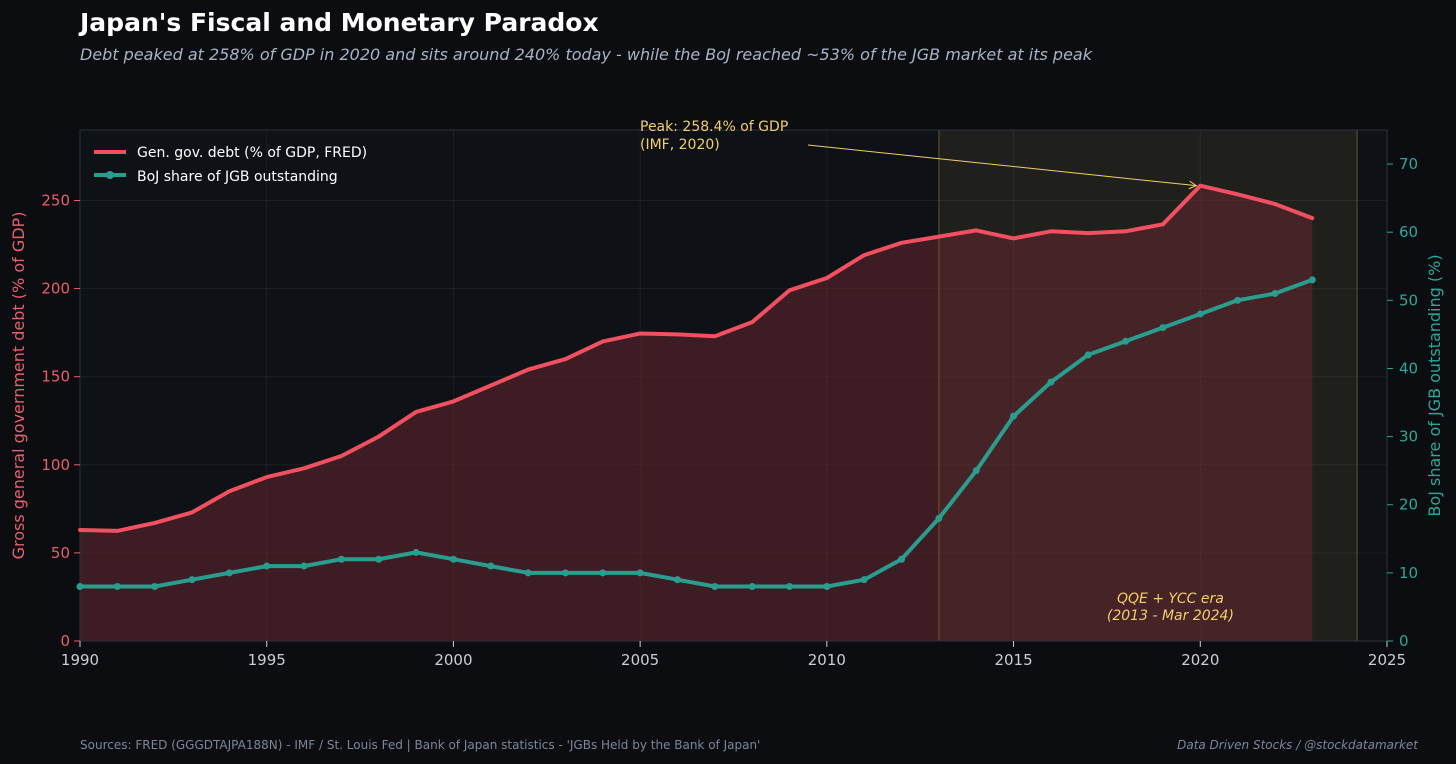 The height and width of the screenshot is (764, 1456). What do you see at coordinates (1408, 232) in the screenshot?
I see `y-tick-label-right: 60` at bounding box center [1408, 232].